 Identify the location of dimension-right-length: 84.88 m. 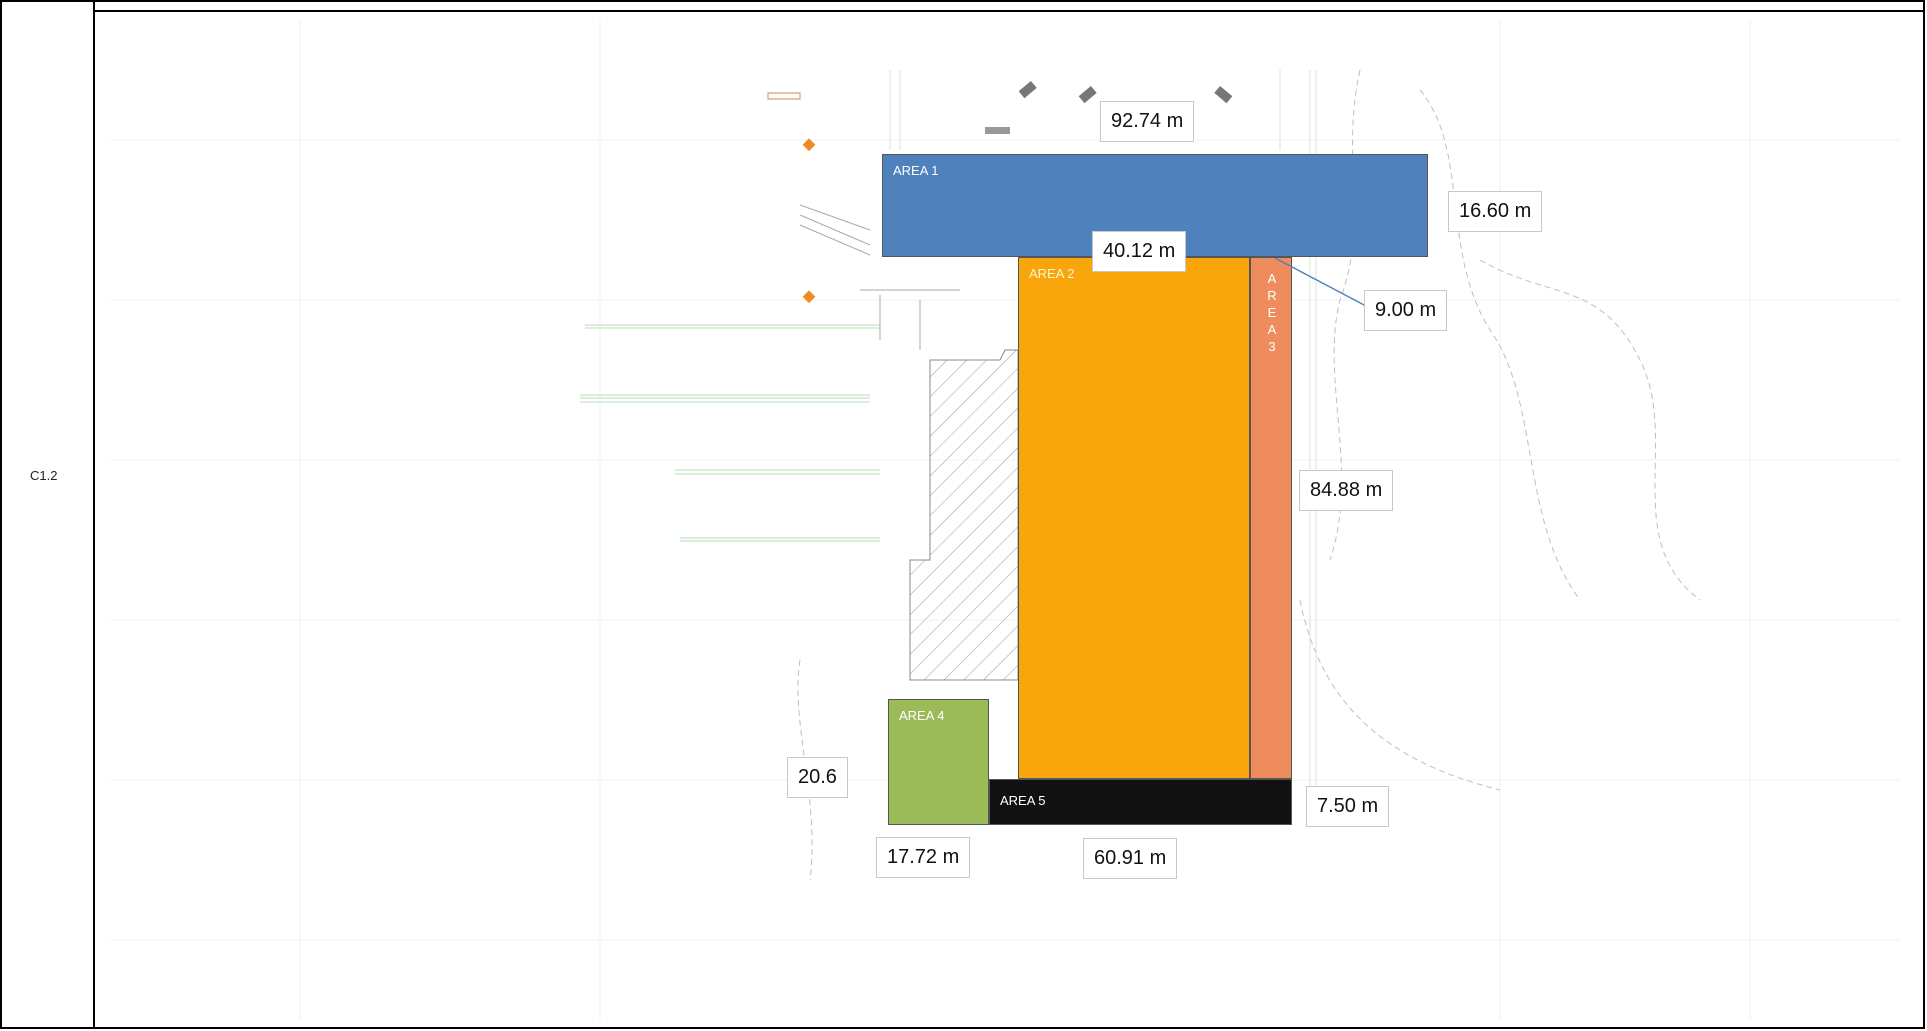
(1346, 490).